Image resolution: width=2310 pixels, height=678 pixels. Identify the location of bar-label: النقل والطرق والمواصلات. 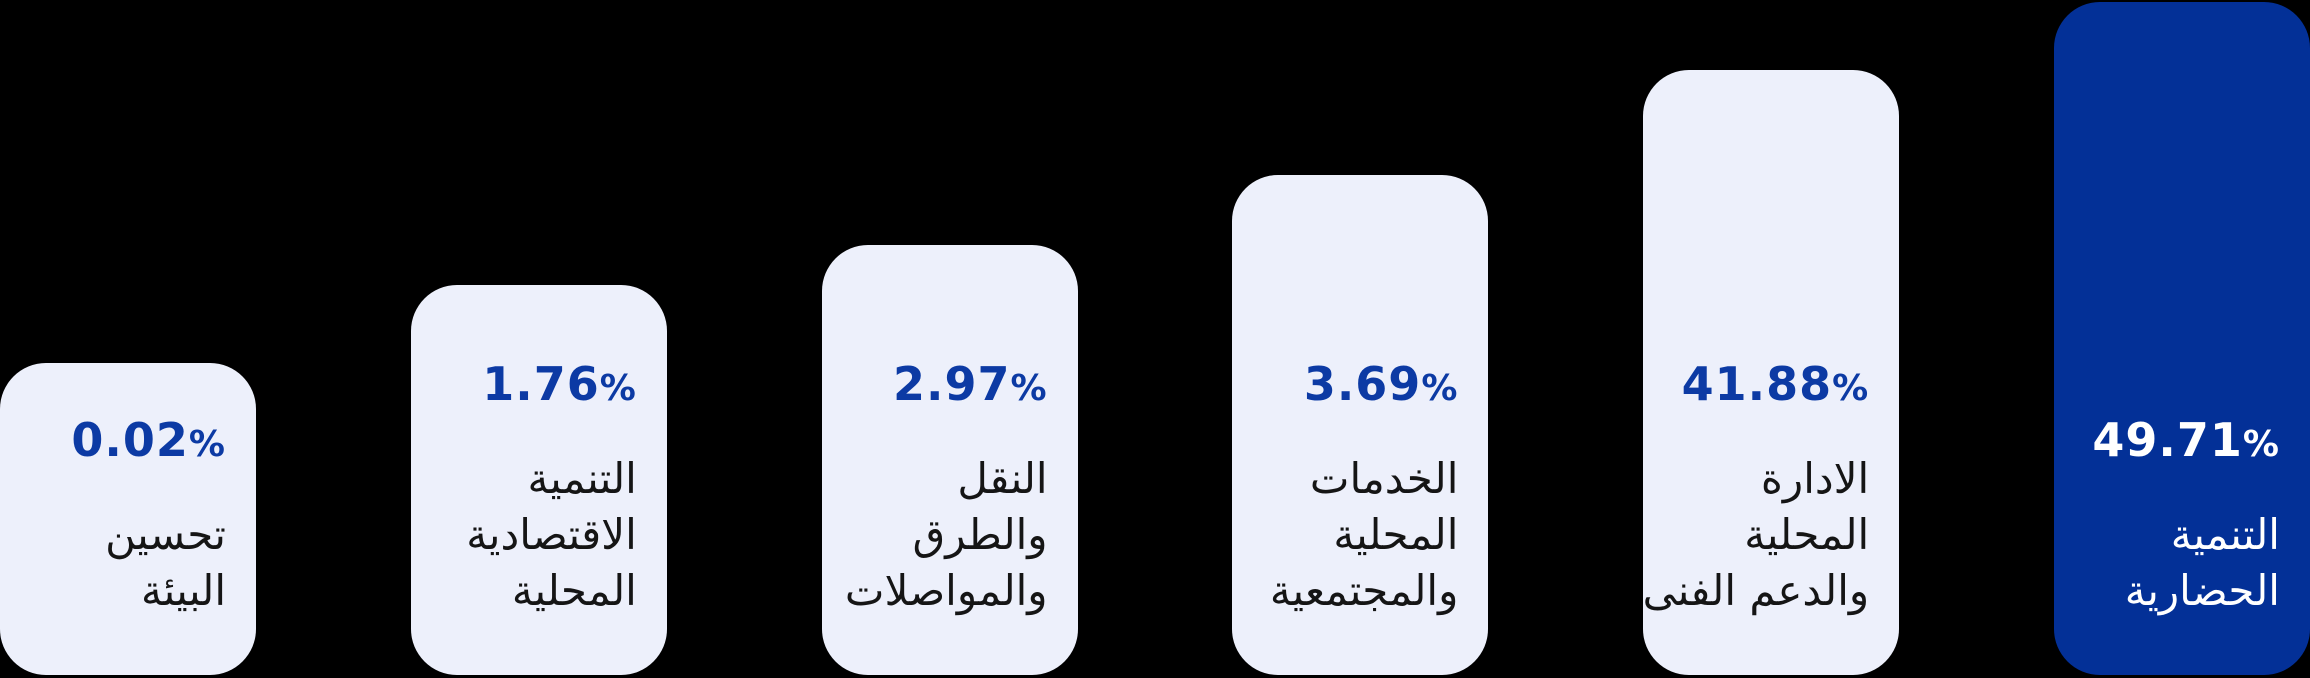
(946, 535).